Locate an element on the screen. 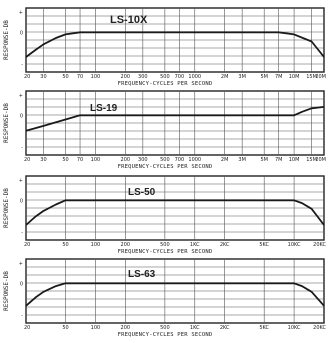 The width and height of the screenshot is (328, 343). x-tick-label: 1KC is located at coordinates (195, 328).